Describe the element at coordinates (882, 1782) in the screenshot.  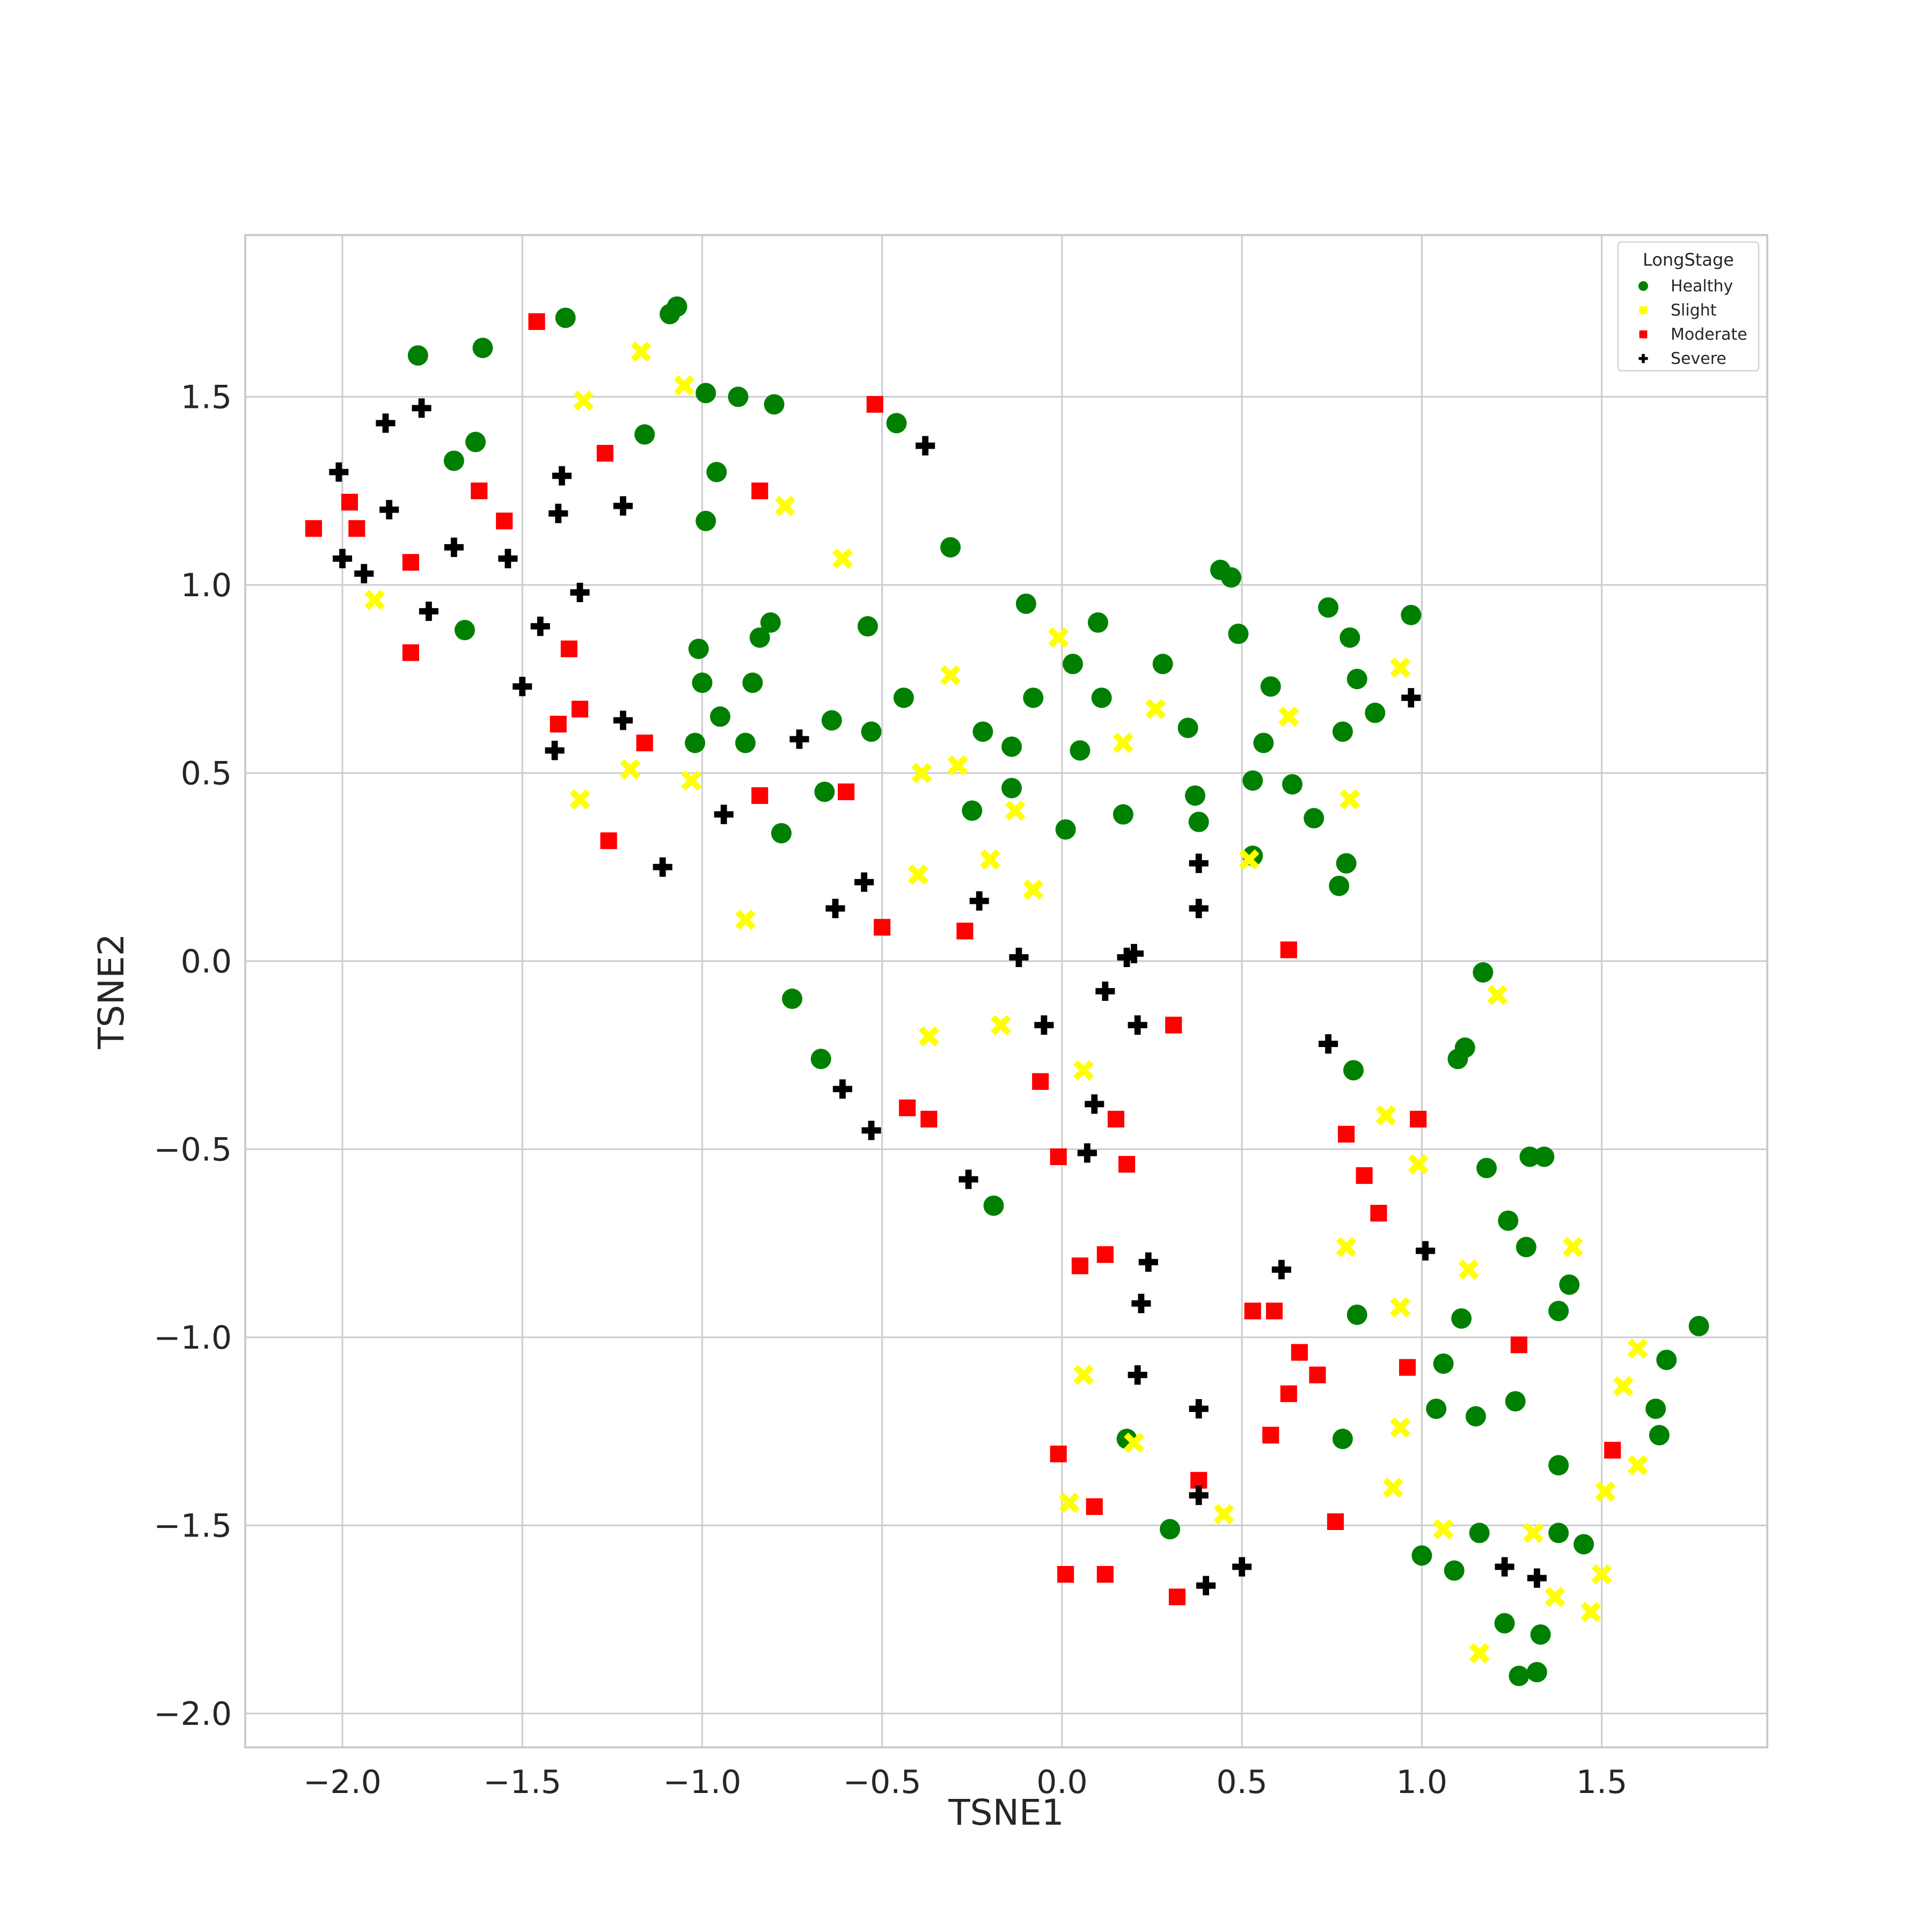
I see `x-tick-label: −0.5` at that location.